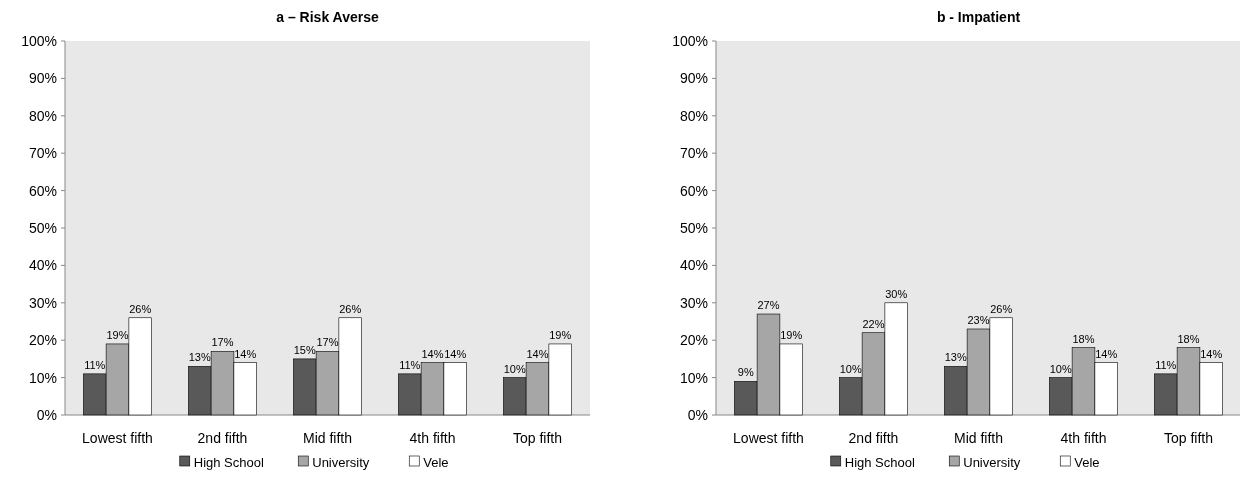 The image size is (1240, 491). What do you see at coordinates (327, 17) in the screenshot?
I see `chart-title: a – Risk Averse` at bounding box center [327, 17].